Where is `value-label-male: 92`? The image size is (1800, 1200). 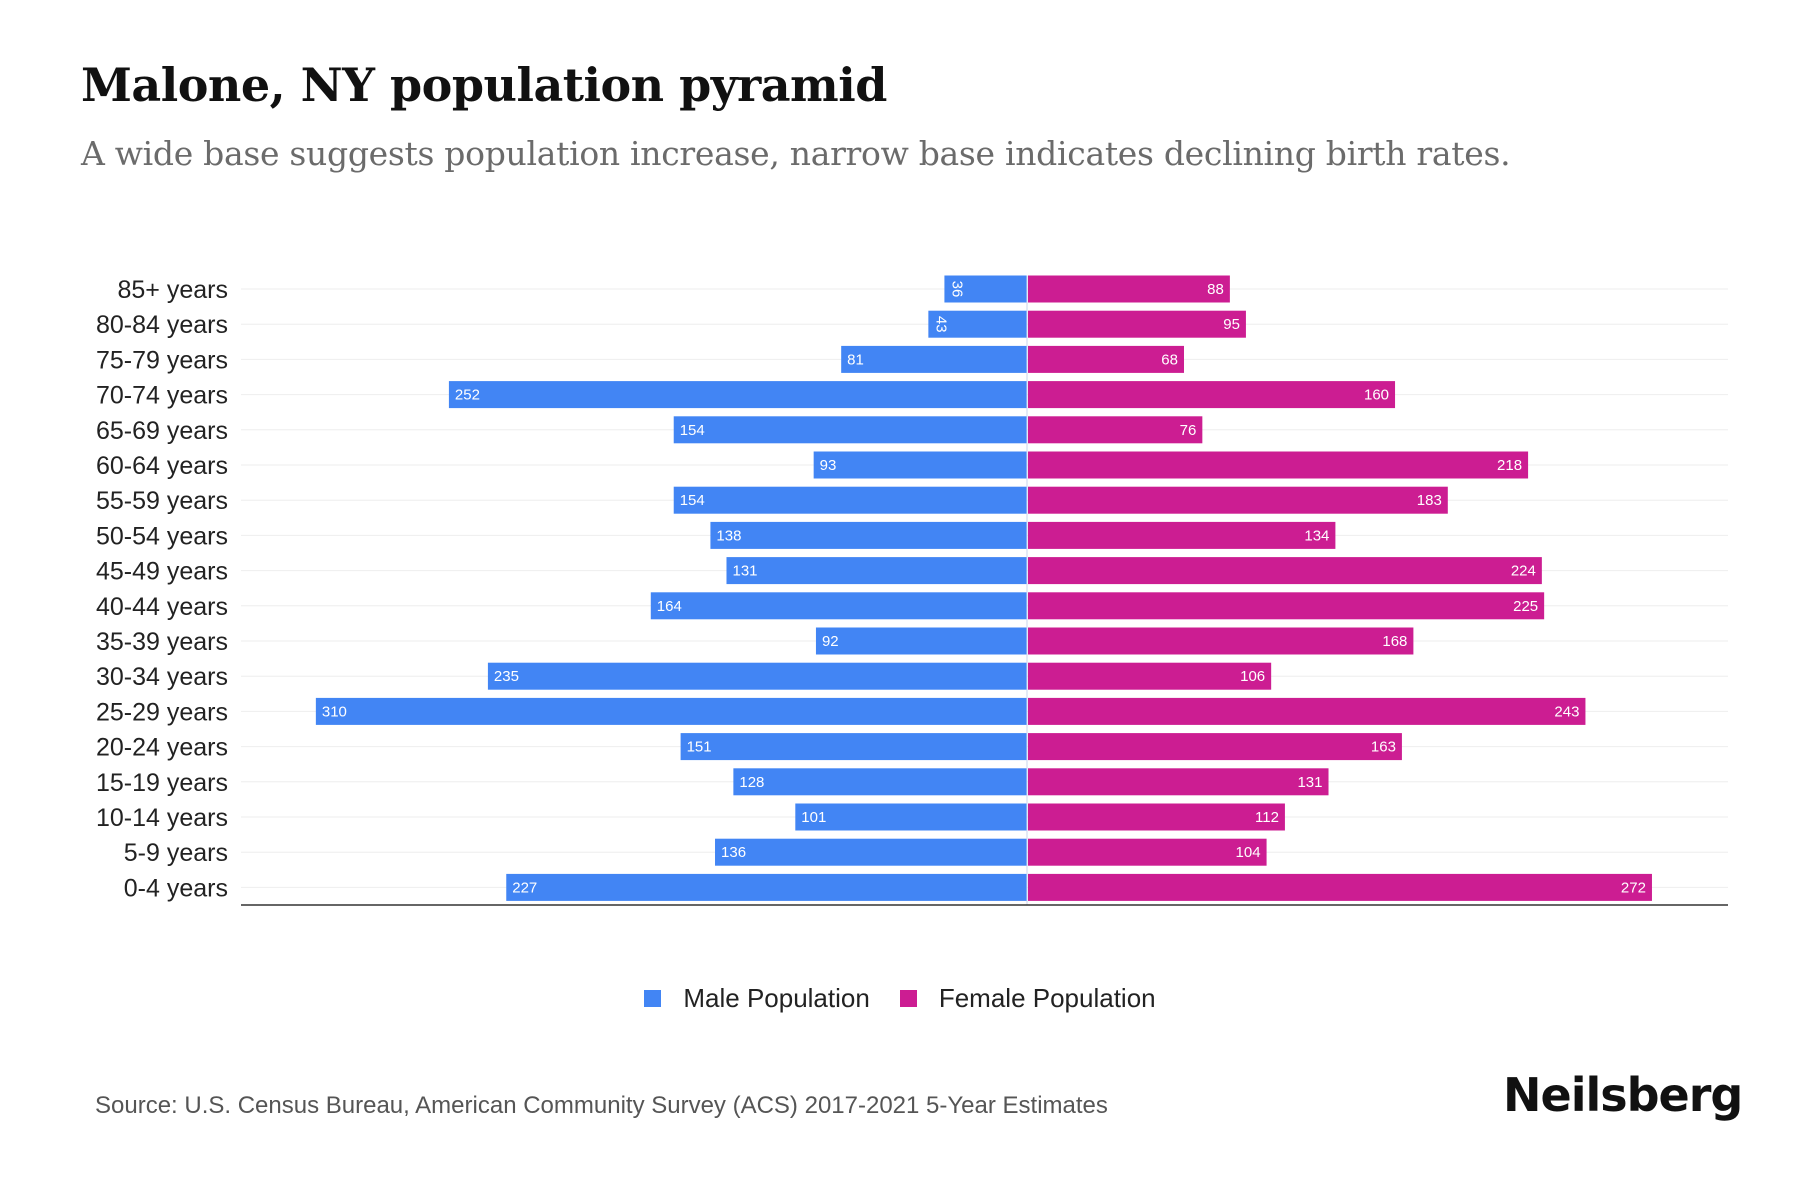
value-label-male: 92 is located at coordinates (830, 641).